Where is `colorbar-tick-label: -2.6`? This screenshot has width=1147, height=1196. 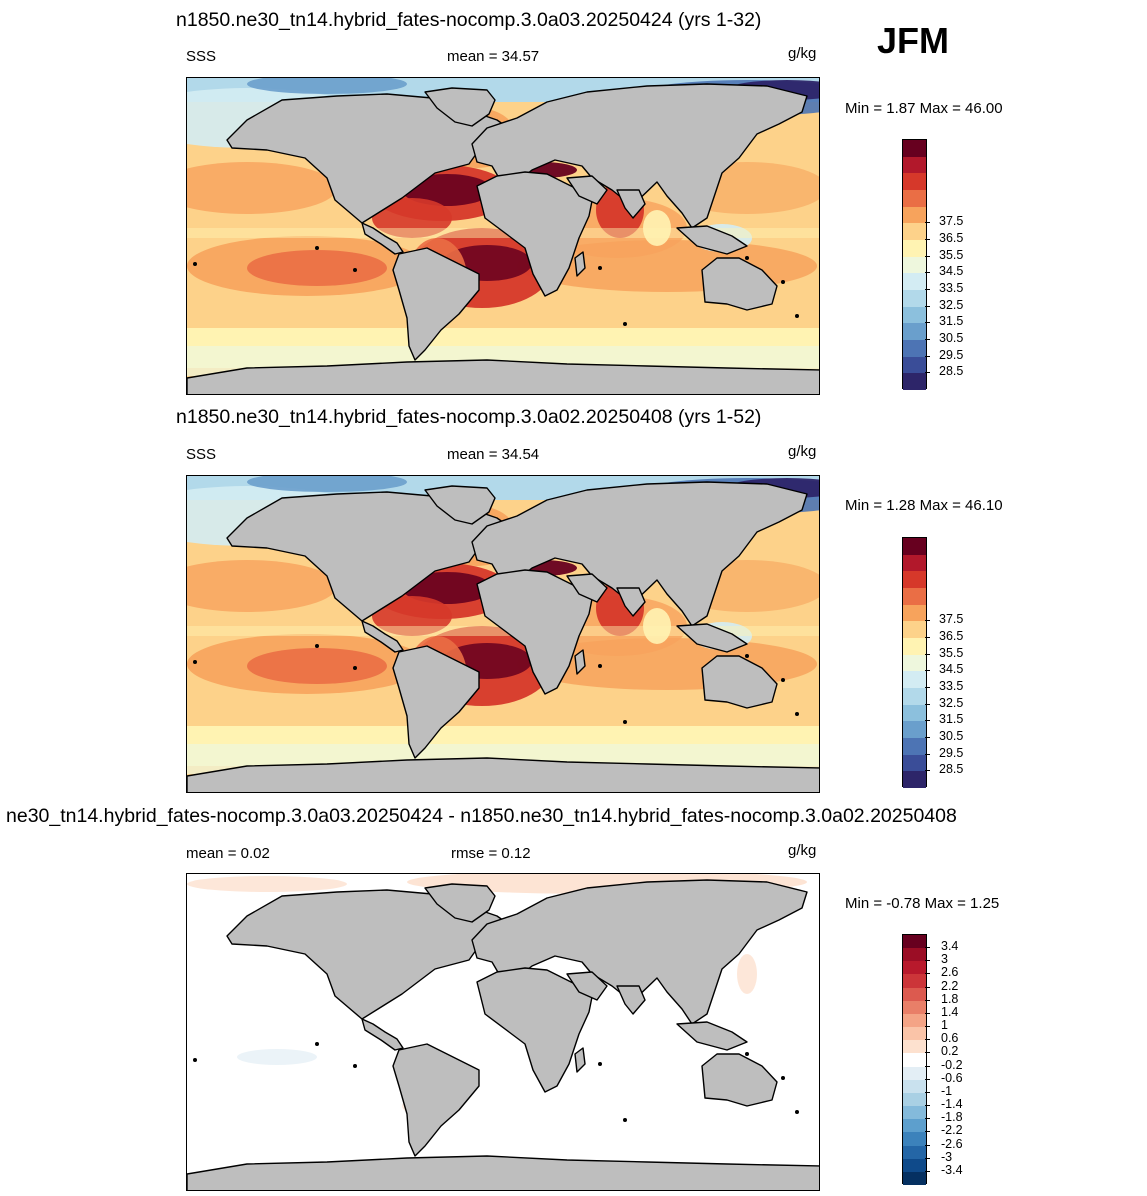
colorbar-tick-label: -2.6 is located at coordinates (952, 1143).